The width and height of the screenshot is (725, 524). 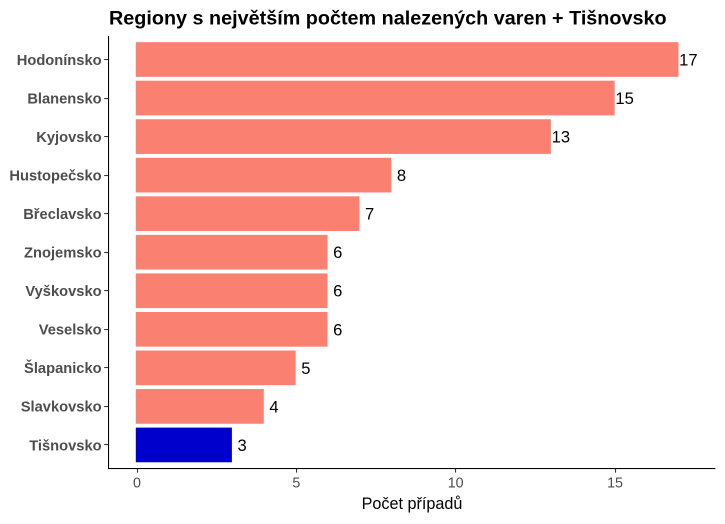 I want to click on svg-text: Šlapanicko, so click(x=63, y=368).